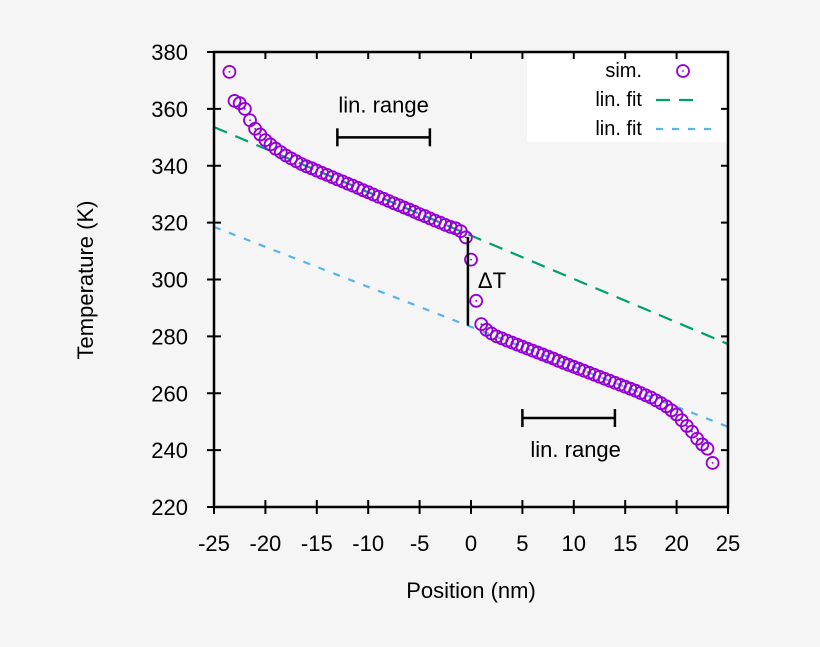 This screenshot has width=820, height=647. Describe the element at coordinates (266, 543) in the screenshot. I see `x-tick-label: -20` at that location.